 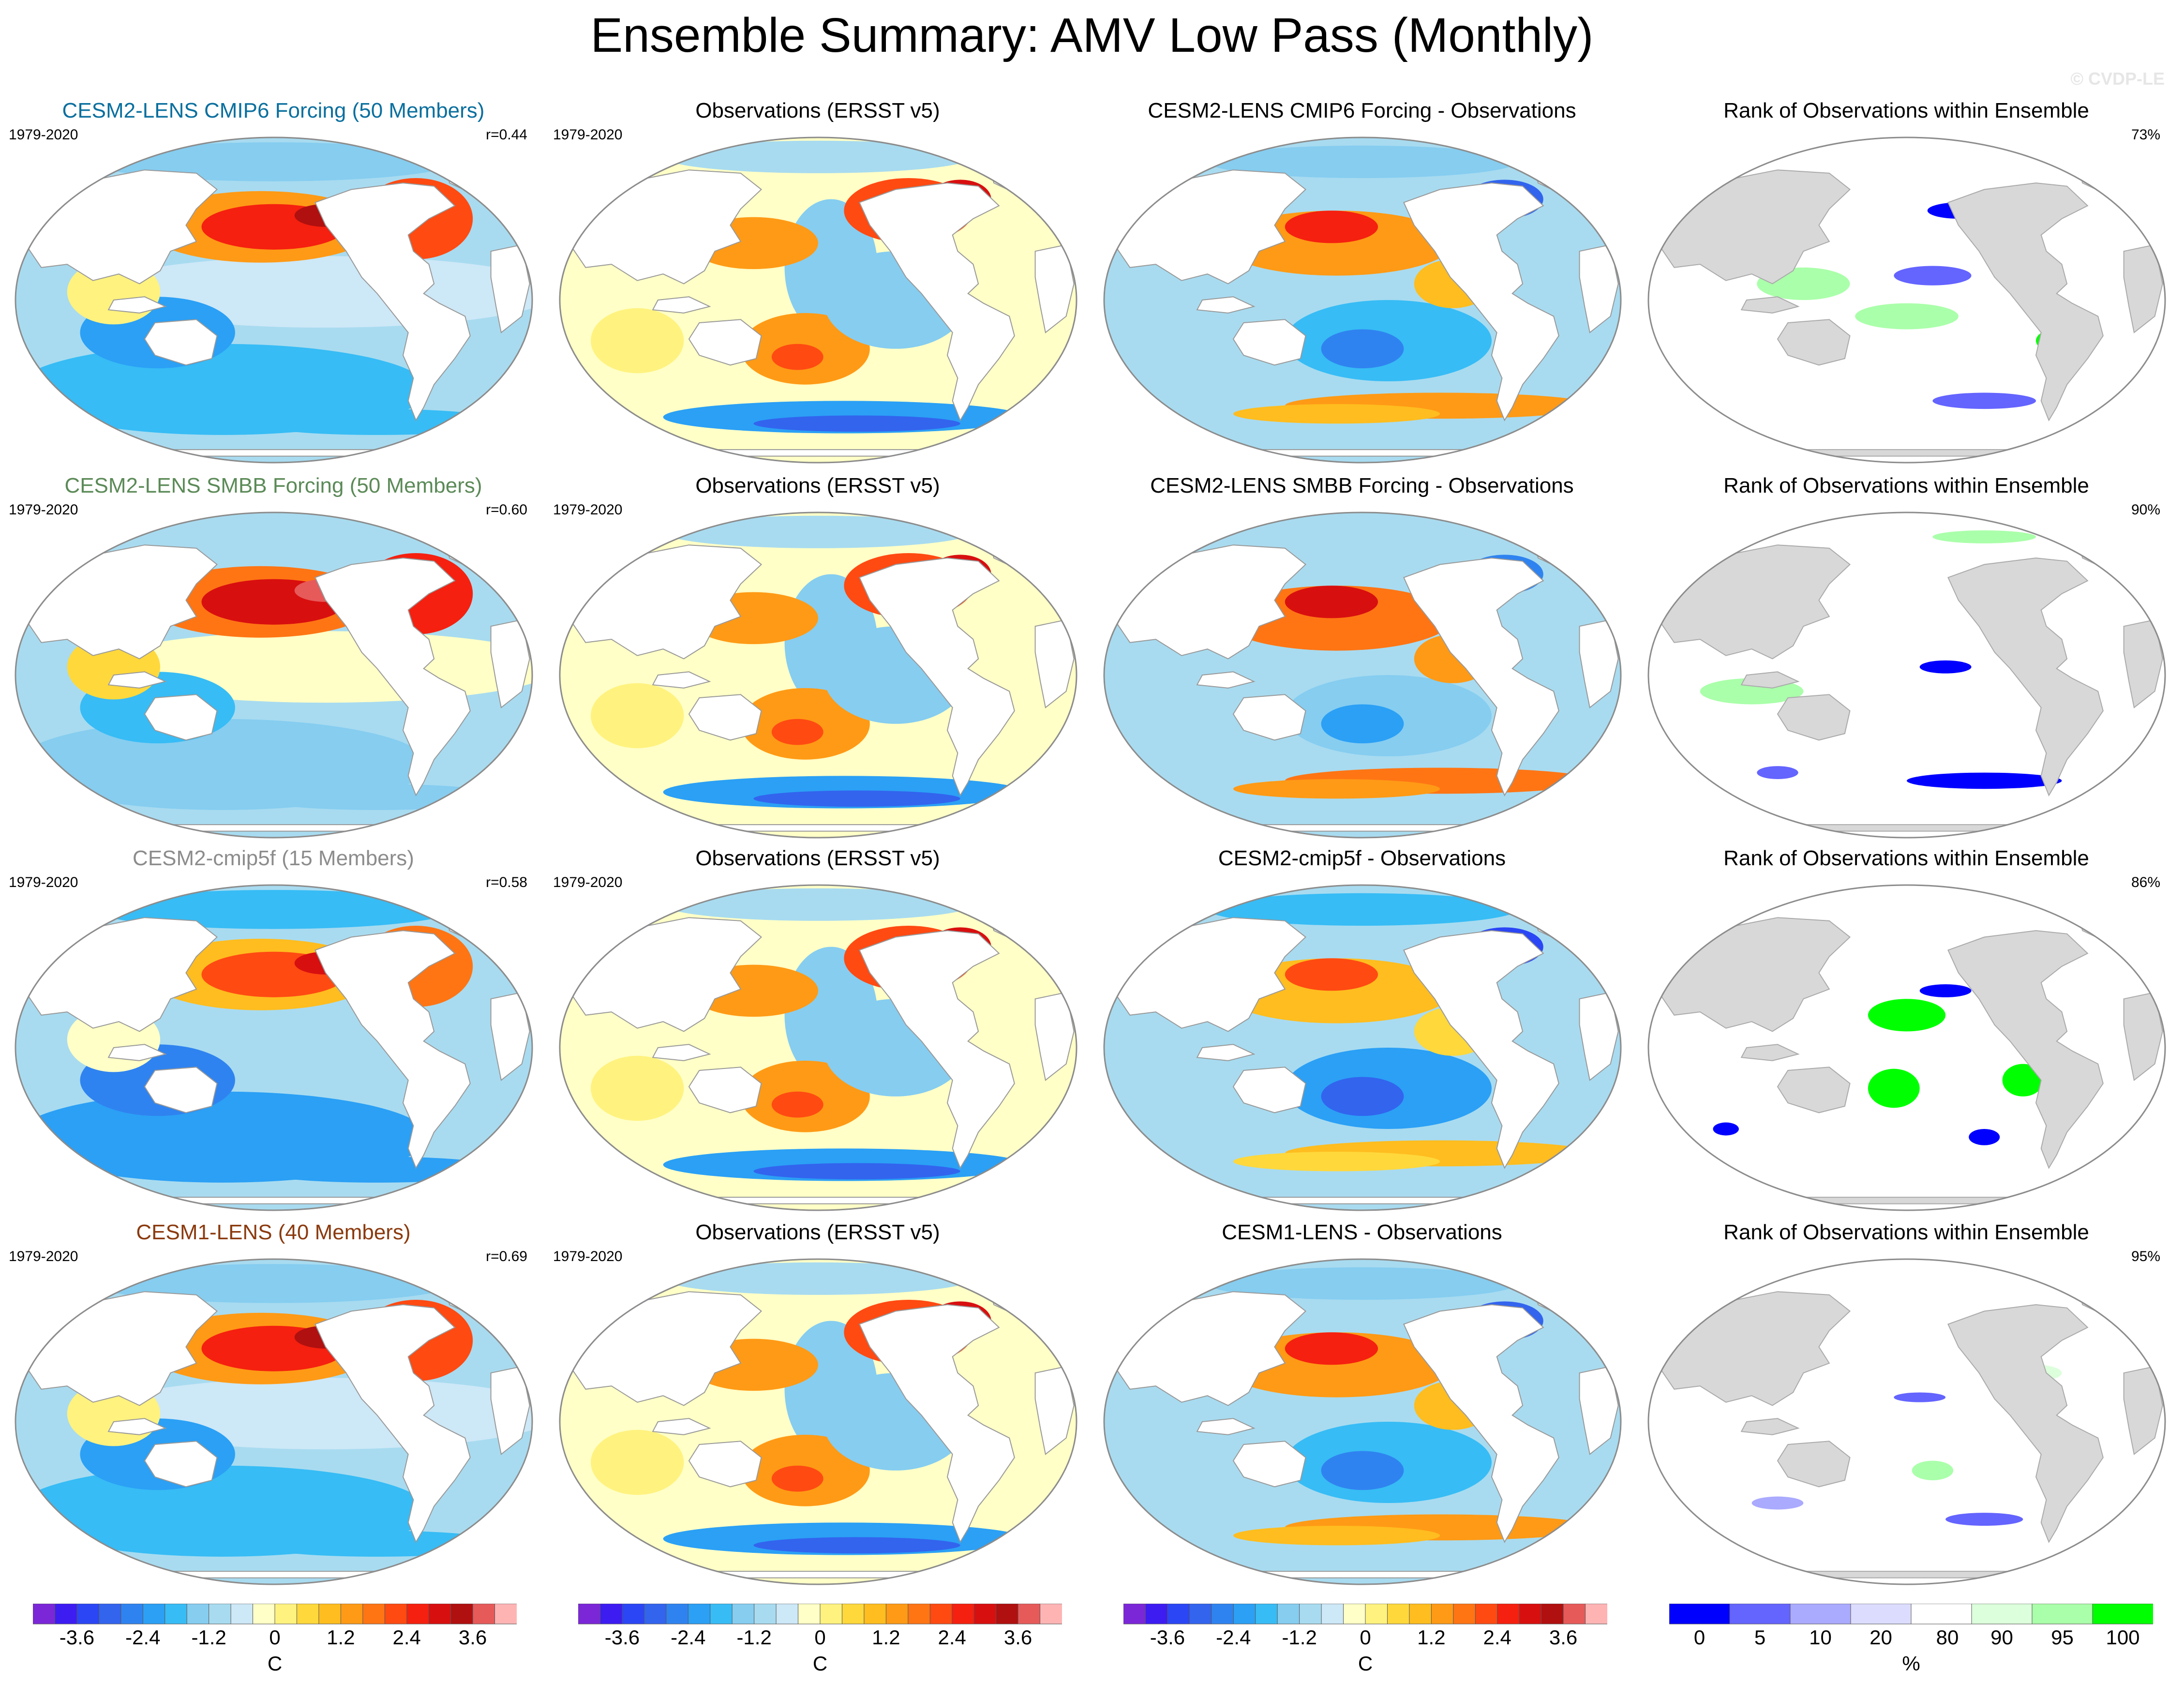 What do you see at coordinates (2145, 882) in the screenshot?
I see `rank-percent: 86%` at bounding box center [2145, 882].